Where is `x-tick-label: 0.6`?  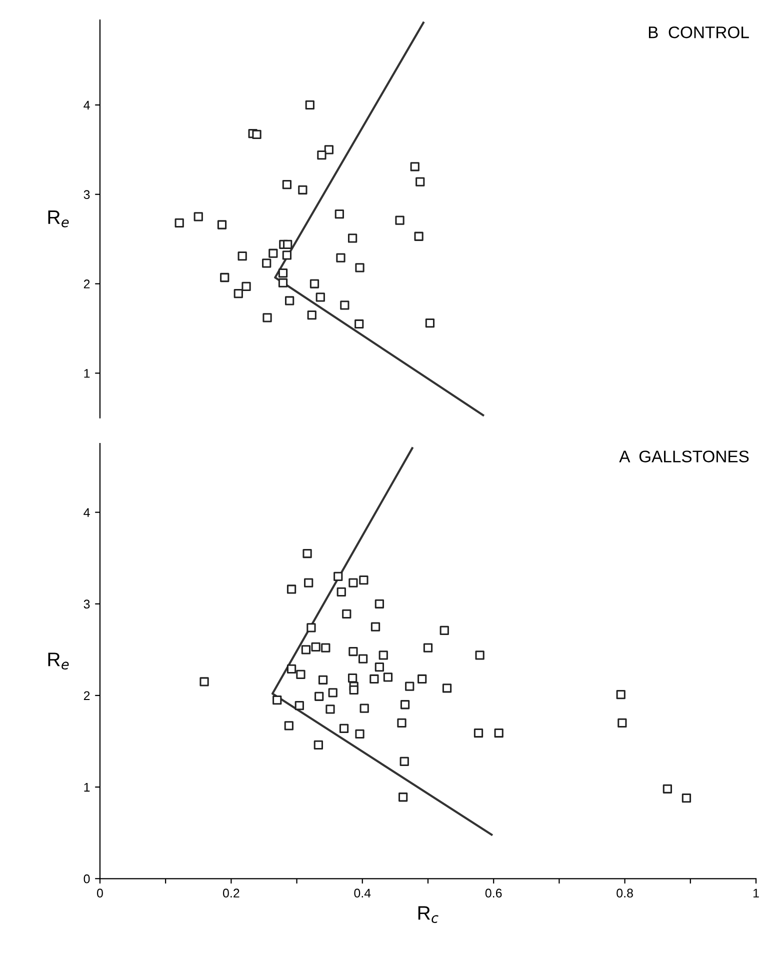
x-tick-label: 0.6 is located at coordinates (493, 893).